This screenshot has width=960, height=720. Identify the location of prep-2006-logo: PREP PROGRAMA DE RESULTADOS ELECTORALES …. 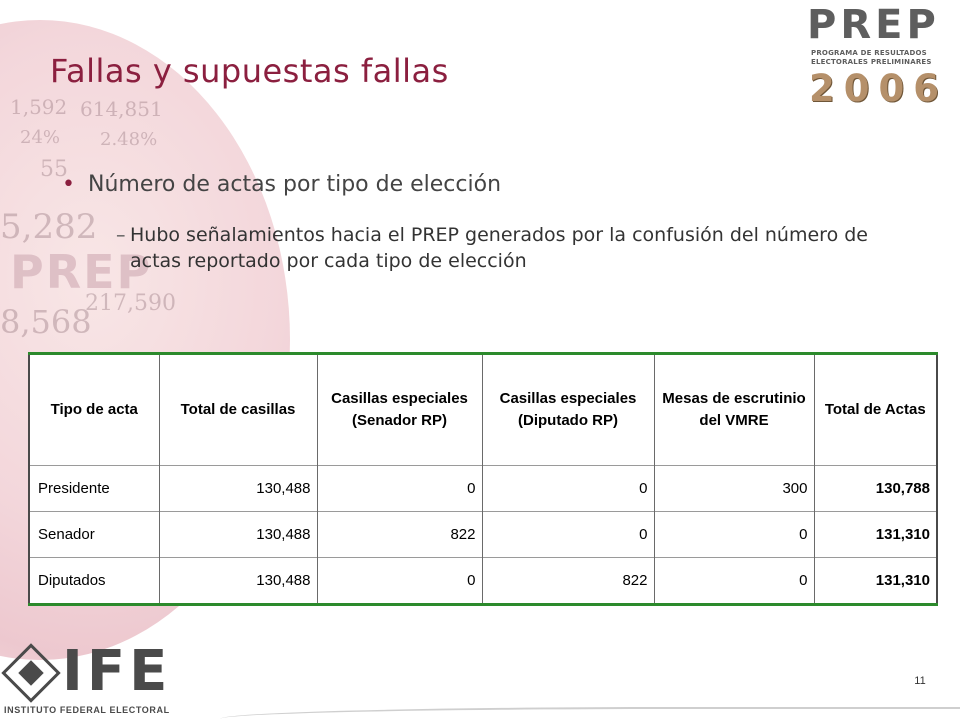
(877, 56).